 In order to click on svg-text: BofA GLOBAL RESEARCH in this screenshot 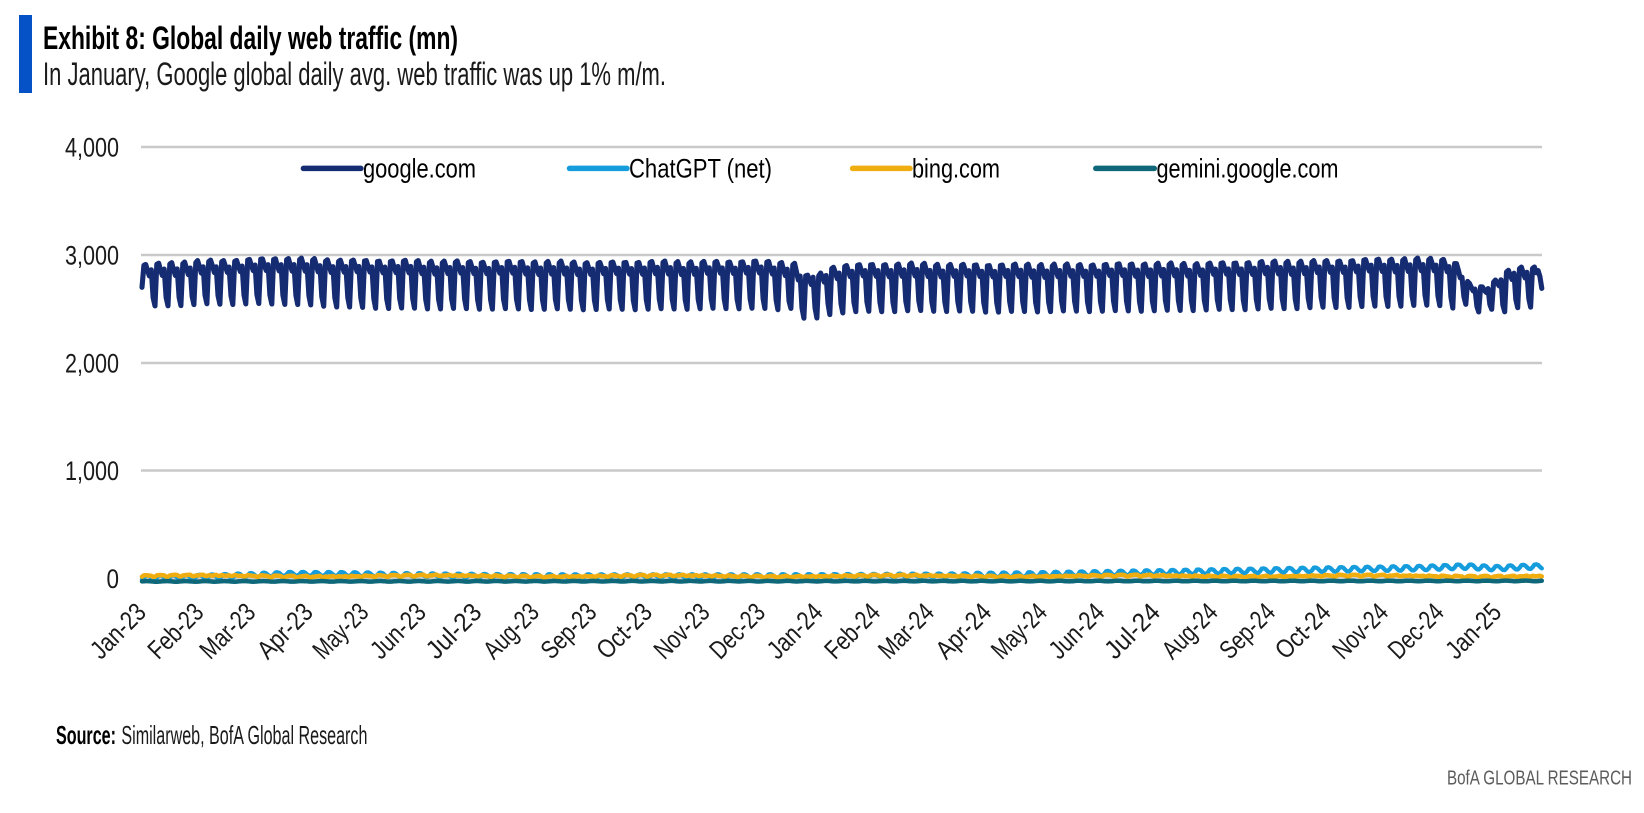, I will do `click(1539, 779)`.